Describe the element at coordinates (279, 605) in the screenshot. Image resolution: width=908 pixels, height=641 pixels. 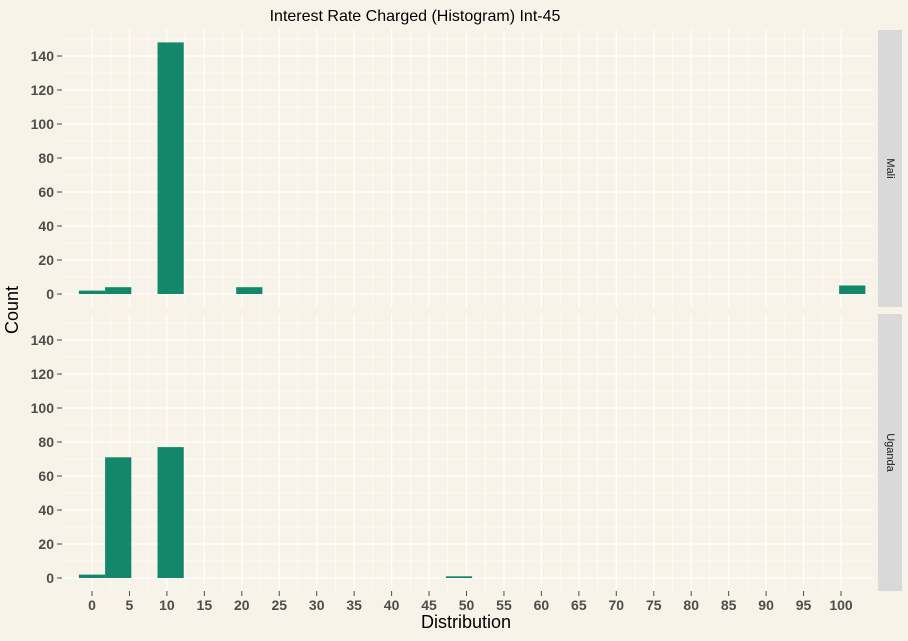
I see `x-tick-label: 25` at that location.